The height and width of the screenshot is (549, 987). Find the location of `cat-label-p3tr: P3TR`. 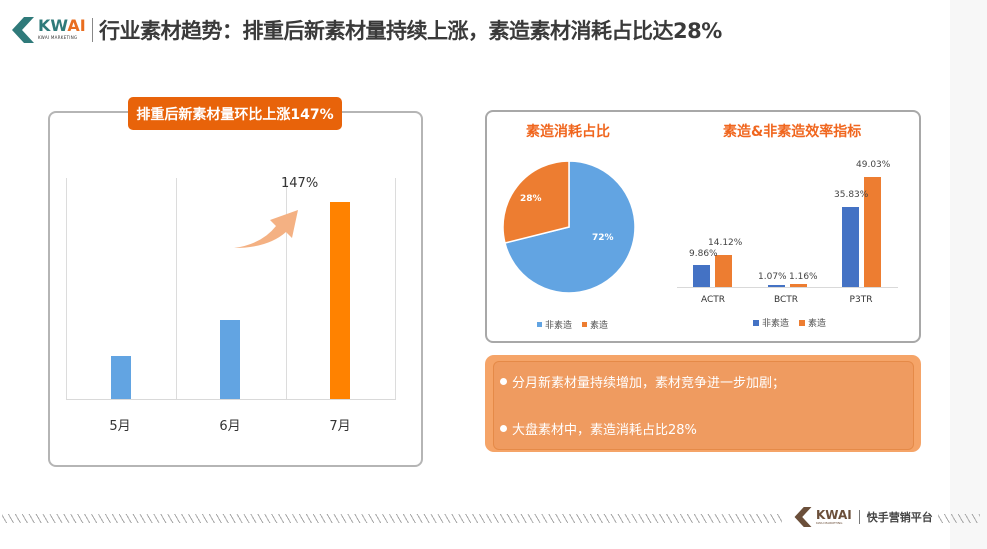

cat-label-p3tr: P3TR is located at coordinates (861, 300).